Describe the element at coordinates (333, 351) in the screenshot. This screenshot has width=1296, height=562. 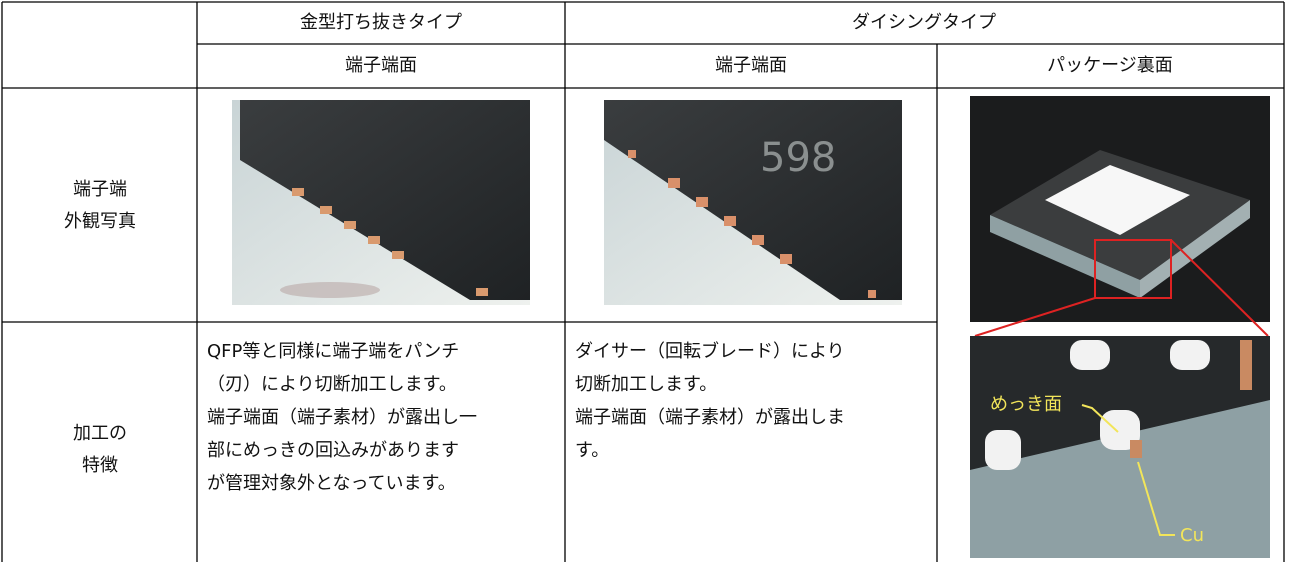
I see `text-line: QFP等と同様に端子端をパンチ` at that location.